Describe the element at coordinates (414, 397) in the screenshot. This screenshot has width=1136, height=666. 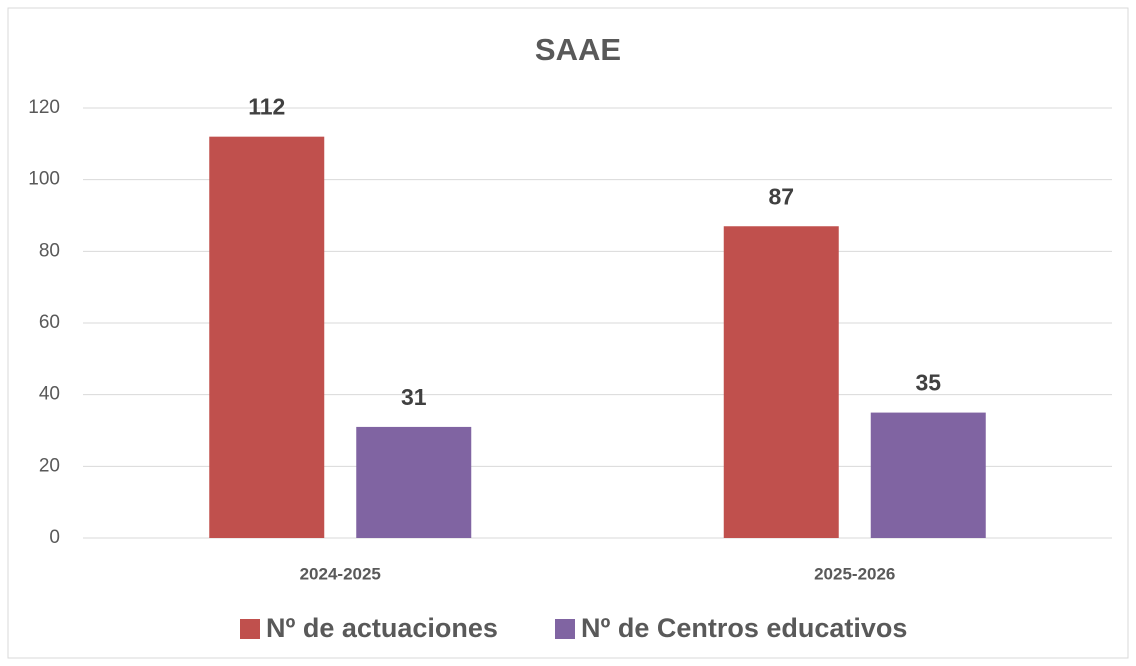
I see `data-label: 31` at that location.